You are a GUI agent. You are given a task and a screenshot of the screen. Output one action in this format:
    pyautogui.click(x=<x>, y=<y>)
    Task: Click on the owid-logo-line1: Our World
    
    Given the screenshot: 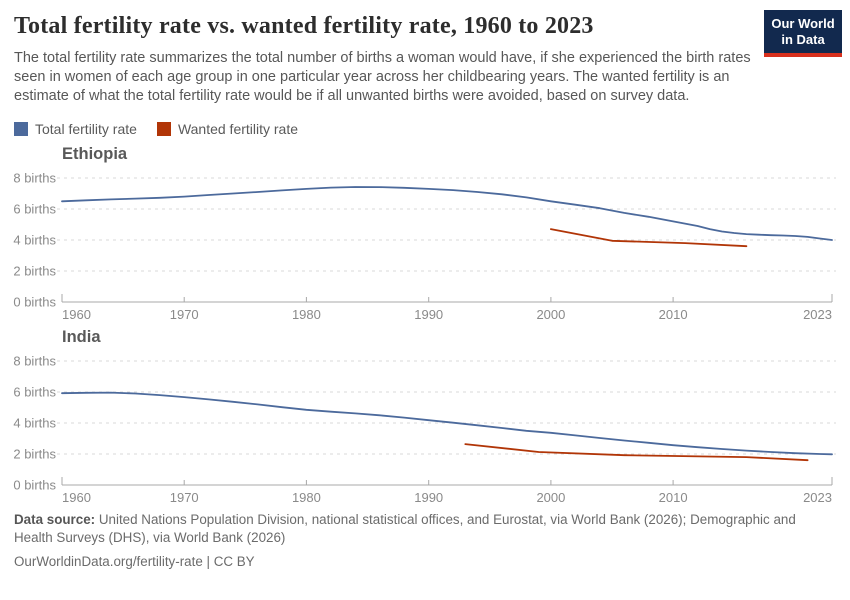 What is the action you would take?
    pyautogui.click(x=803, y=23)
    